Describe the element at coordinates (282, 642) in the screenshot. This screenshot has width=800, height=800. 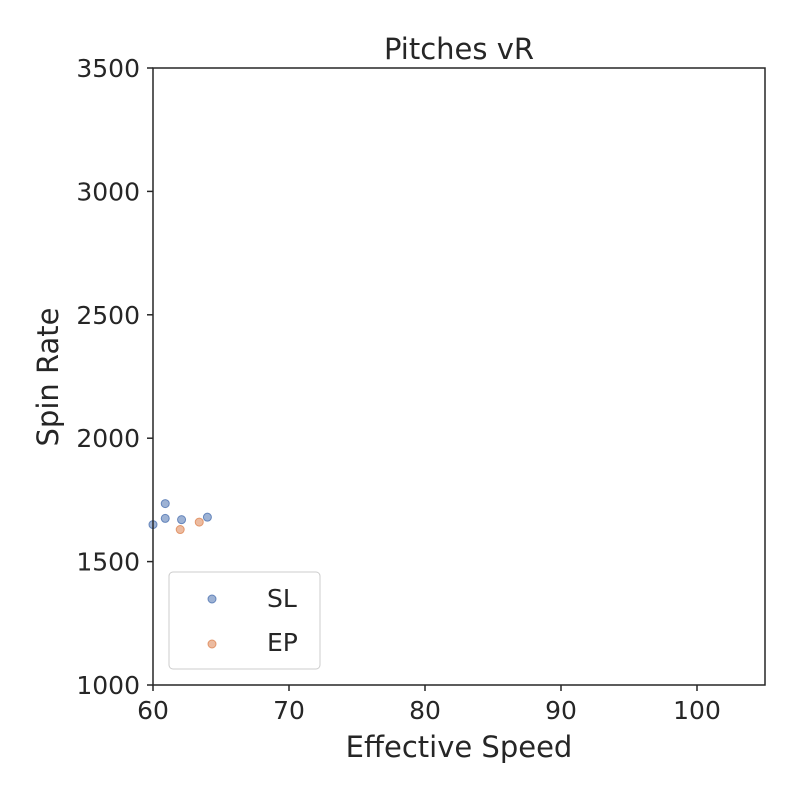
I see `legend-label-ep: EP` at that location.